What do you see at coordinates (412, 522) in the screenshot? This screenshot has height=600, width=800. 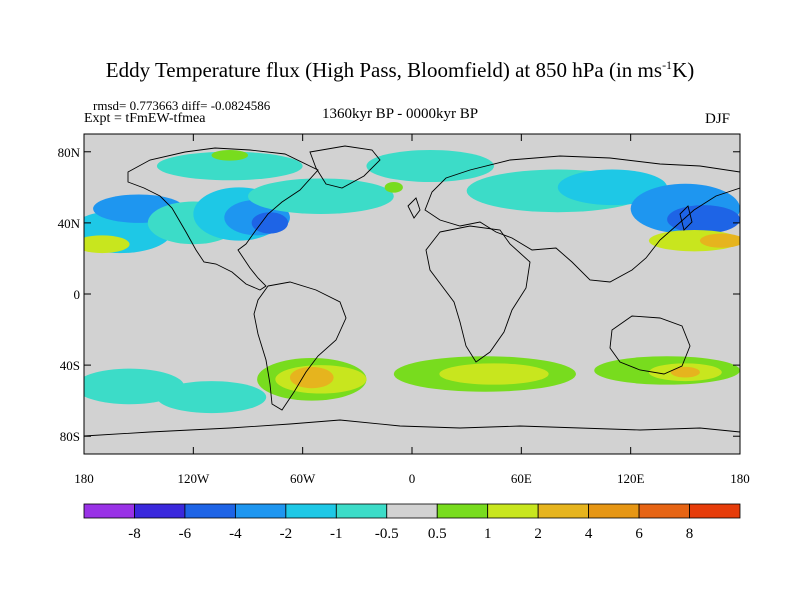 I see `colorbar: -8 -6 -4 -2 -1 -0.5 0.5 1 2 4 6 8` at bounding box center [412, 522].